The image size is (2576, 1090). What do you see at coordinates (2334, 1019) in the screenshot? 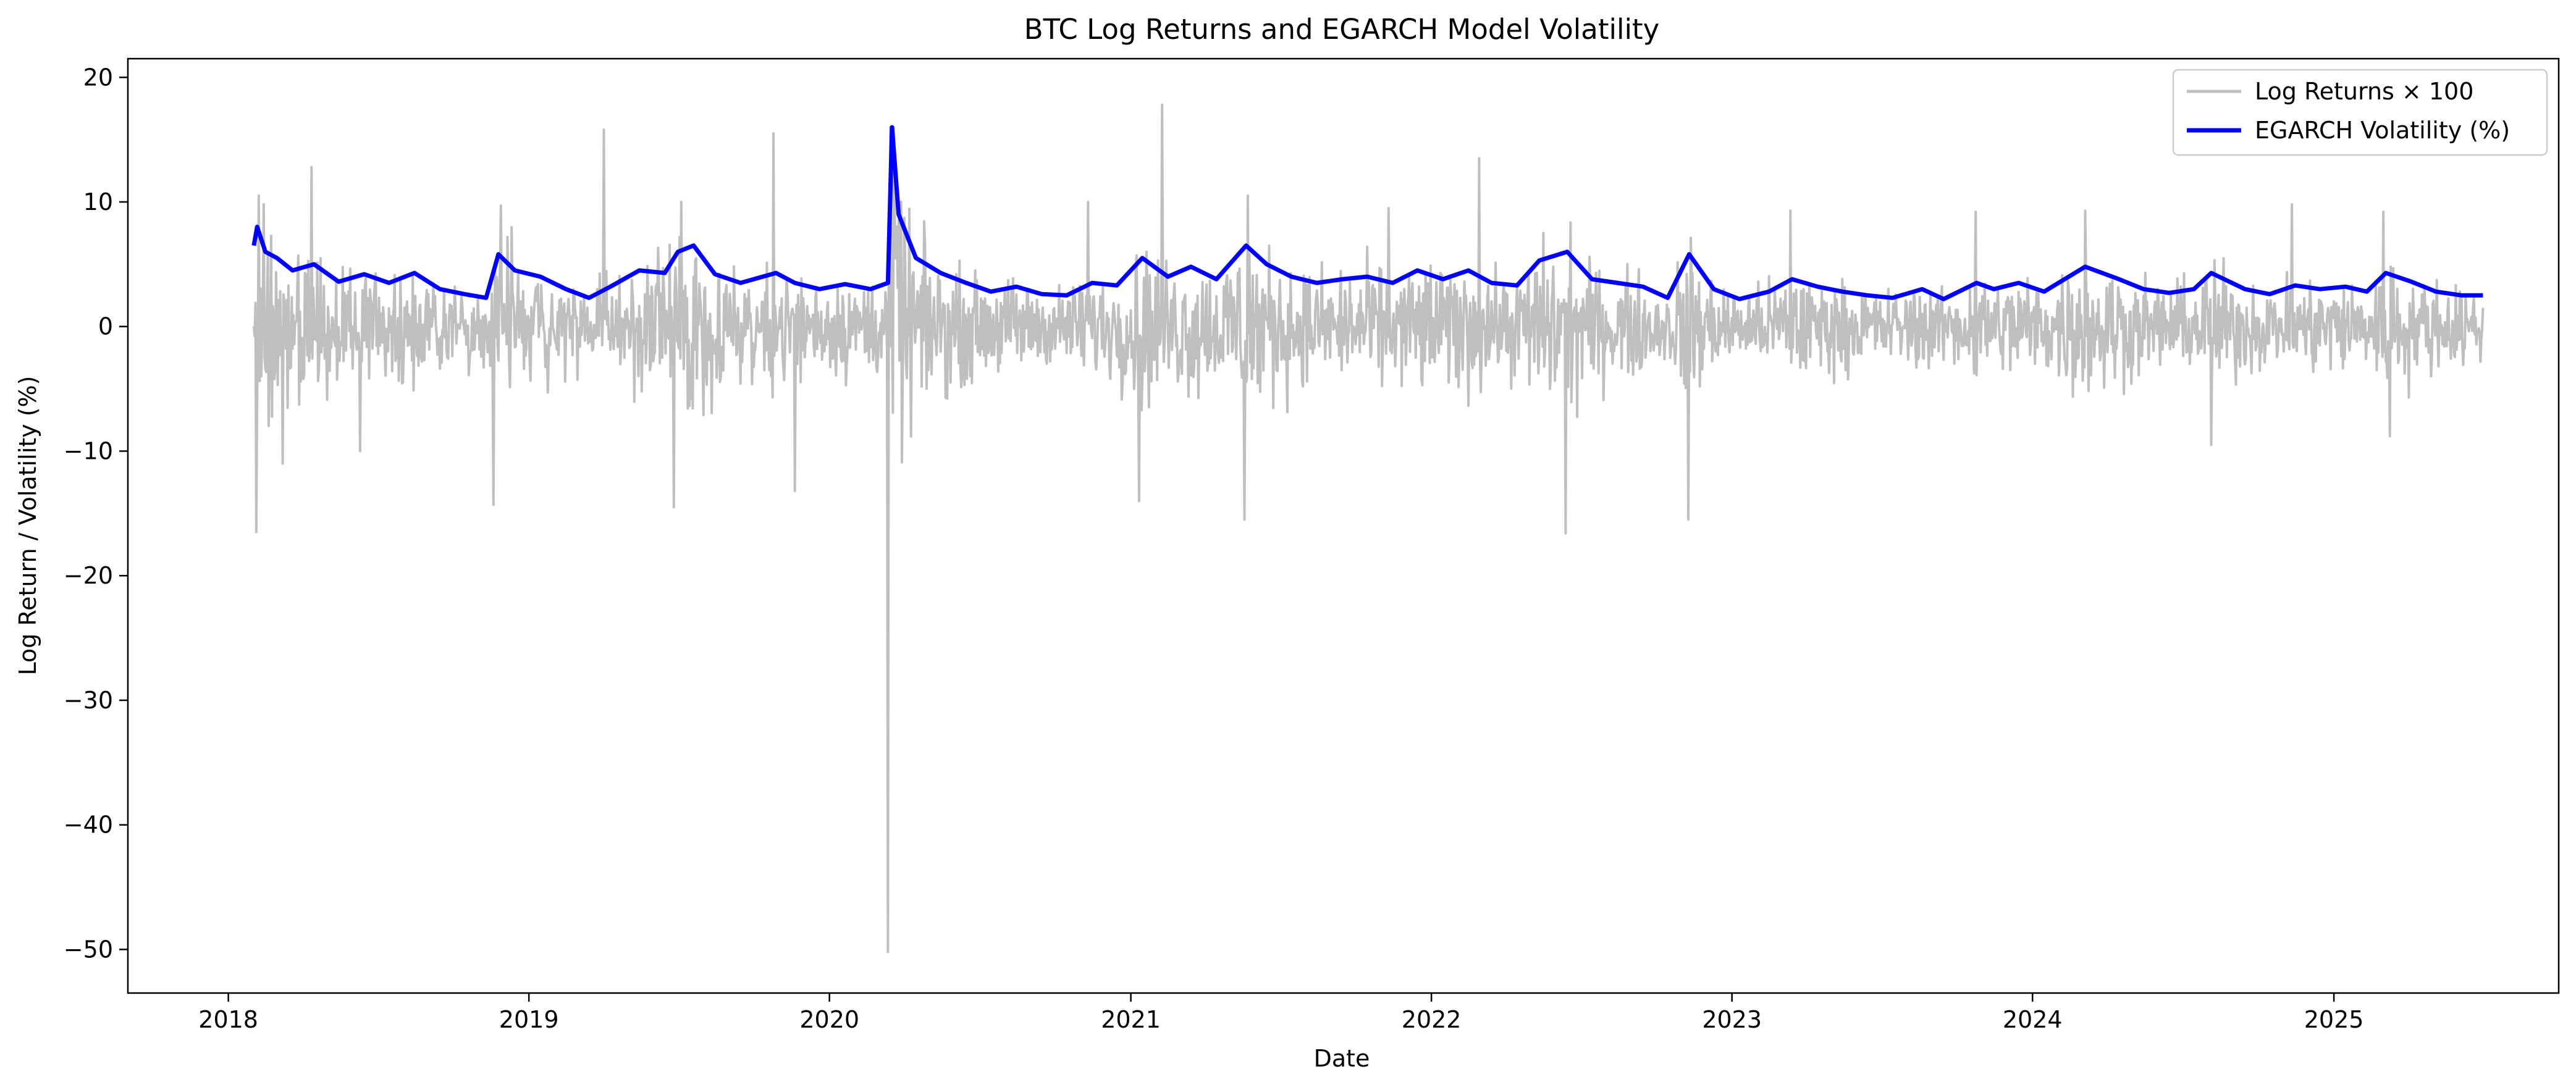
I see `x-tick-label: 2025` at bounding box center [2334, 1019].